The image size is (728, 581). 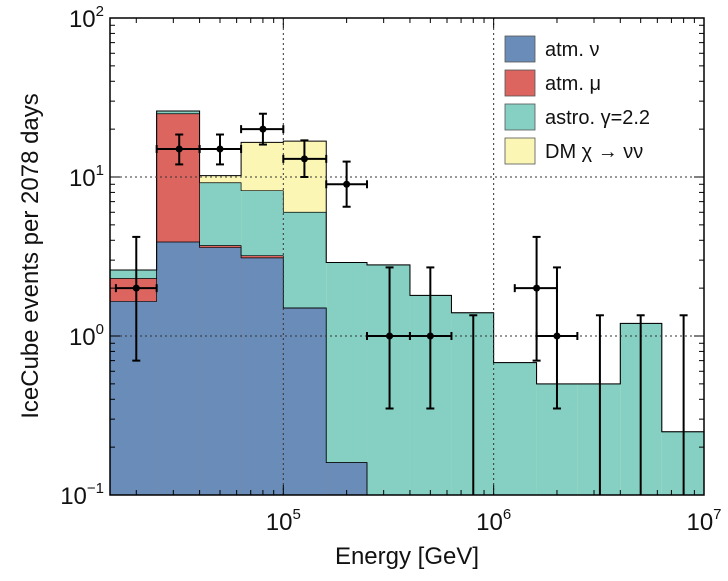 I want to click on x-tick-label: 10⁵, so click(x=283, y=521).